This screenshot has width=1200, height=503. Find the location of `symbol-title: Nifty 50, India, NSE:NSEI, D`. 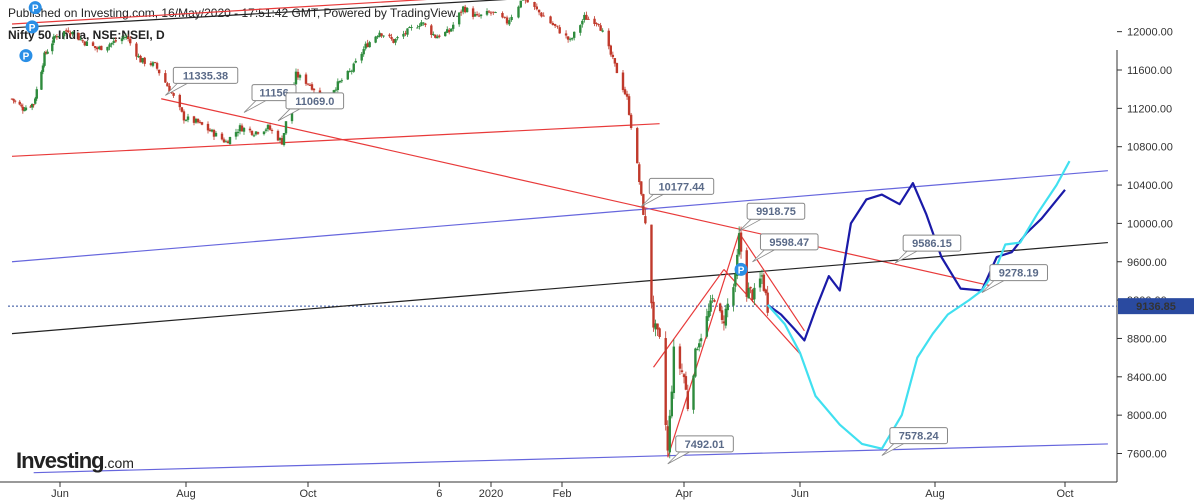

symbol-title: Nifty 50, India, NSE:NSEI, D is located at coordinates (86, 35).